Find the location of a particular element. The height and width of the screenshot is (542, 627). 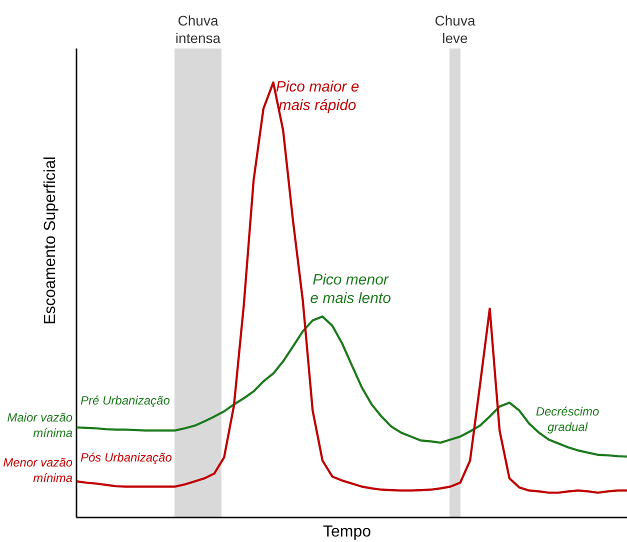

text: Menor vazão mínima is located at coordinates (38, 470).